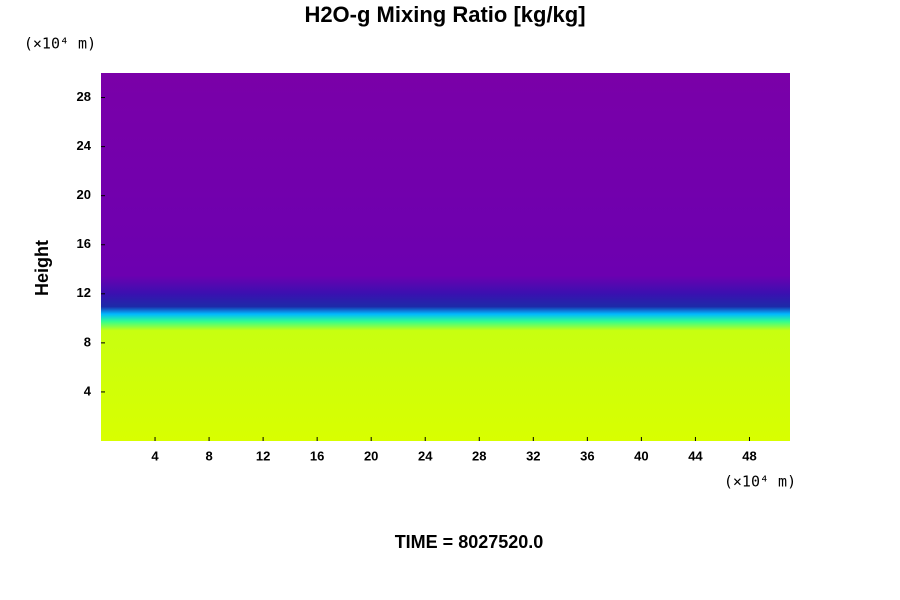 This screenshot has height=600, width=900. Describe the element at coordinates (87, 341) in the screenshot. I see `y-tick-label: 8` at that location.